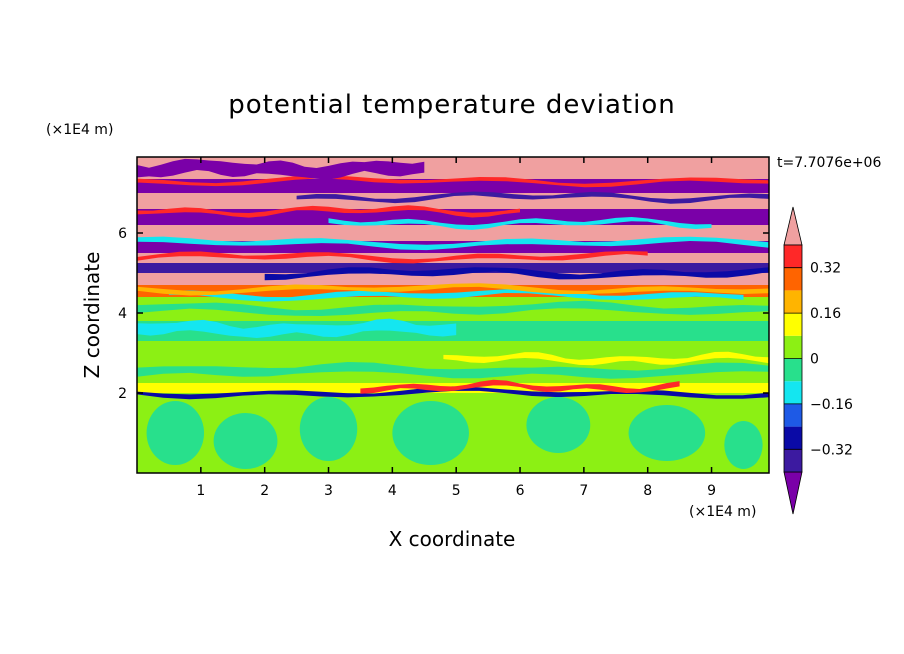 Image resolution: width=904 pixels, height=654 pixels. What do you see at coordinates (328, 491) in the screenshot?
I see `x-tick-label-3: 3` at bounding box center [328, 491].